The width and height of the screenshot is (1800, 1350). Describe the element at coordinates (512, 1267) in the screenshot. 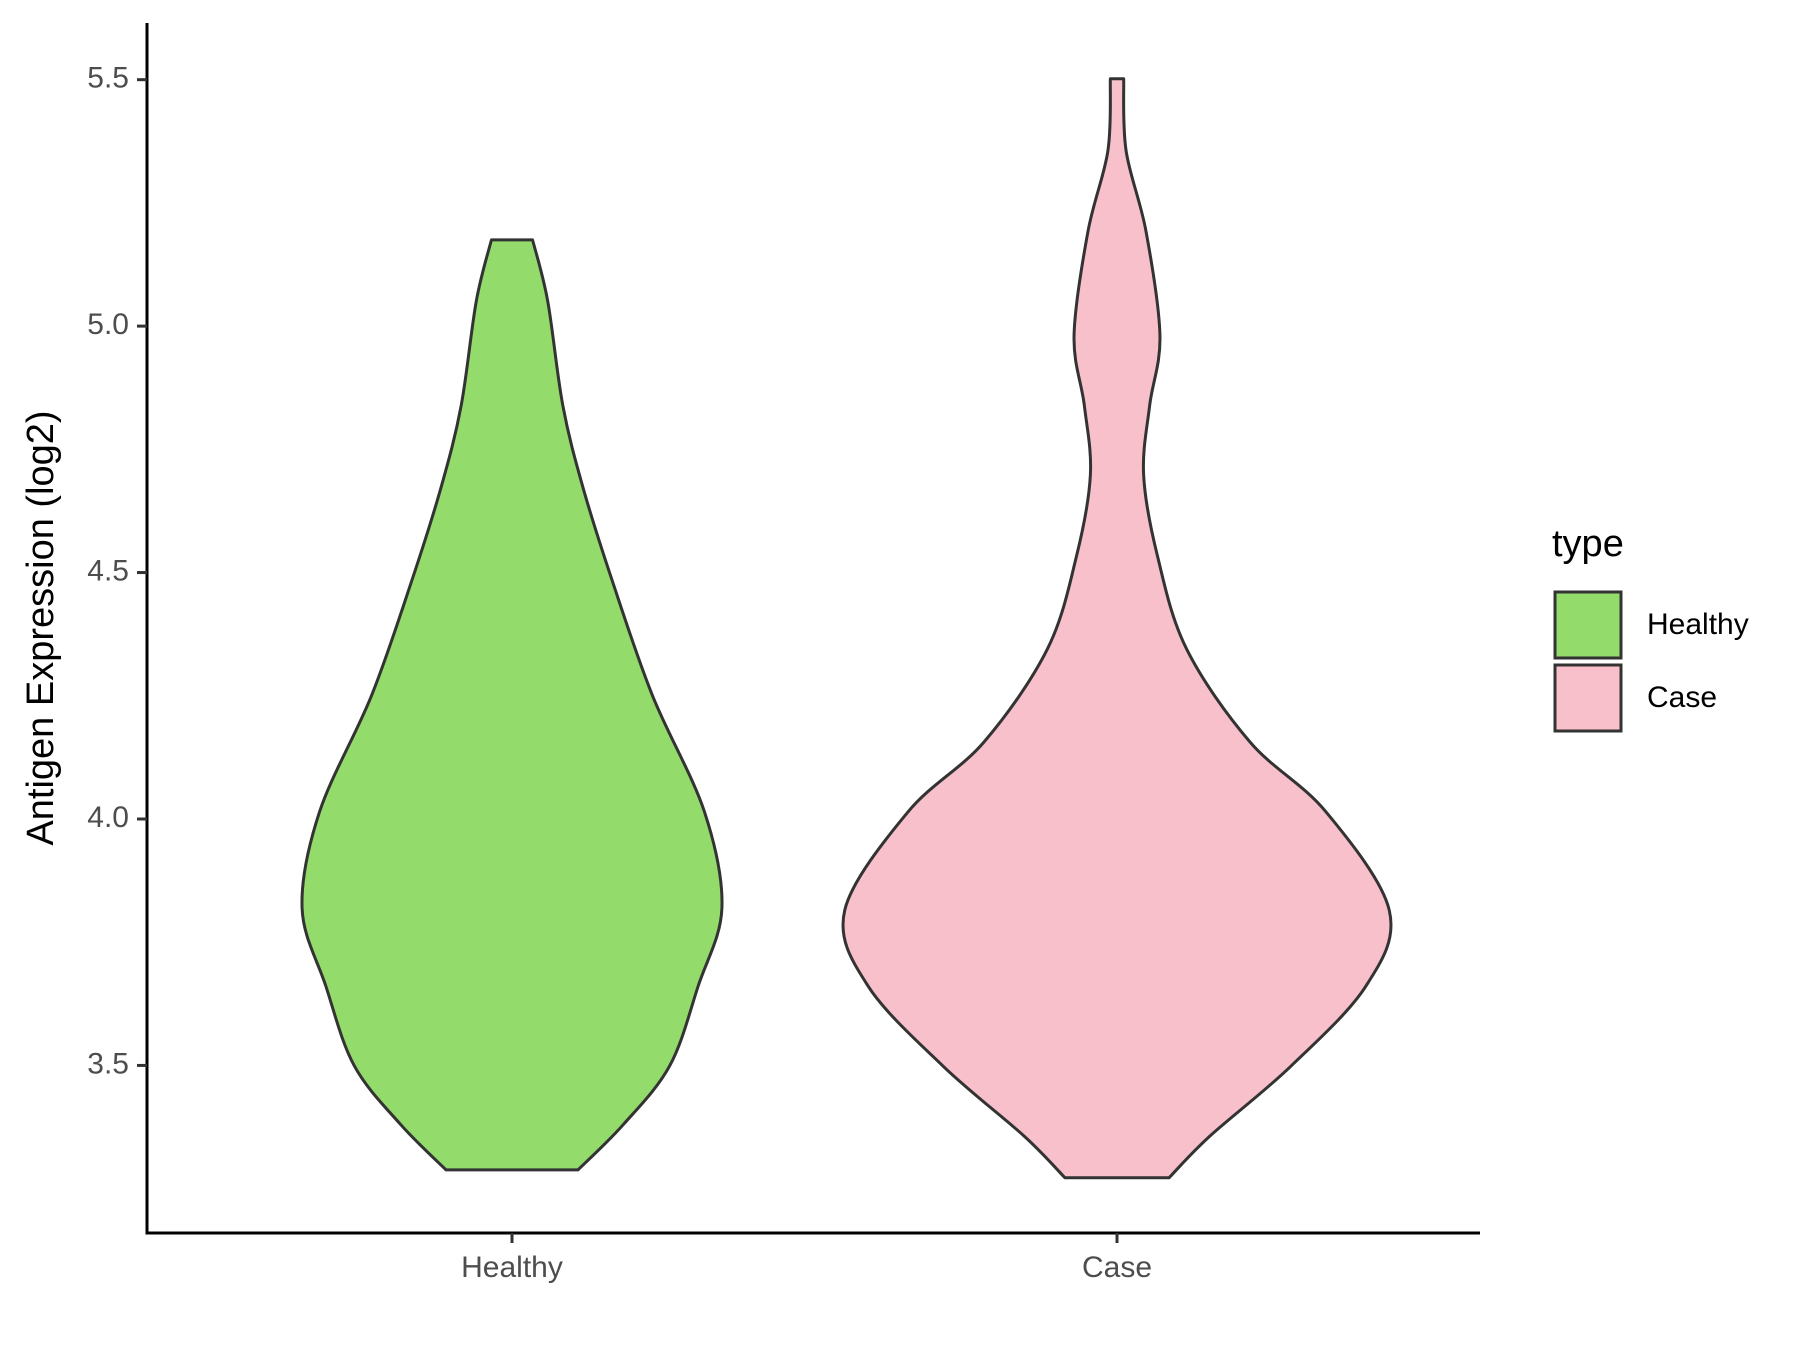

I see `x-tick-label: Healthy` at that location.